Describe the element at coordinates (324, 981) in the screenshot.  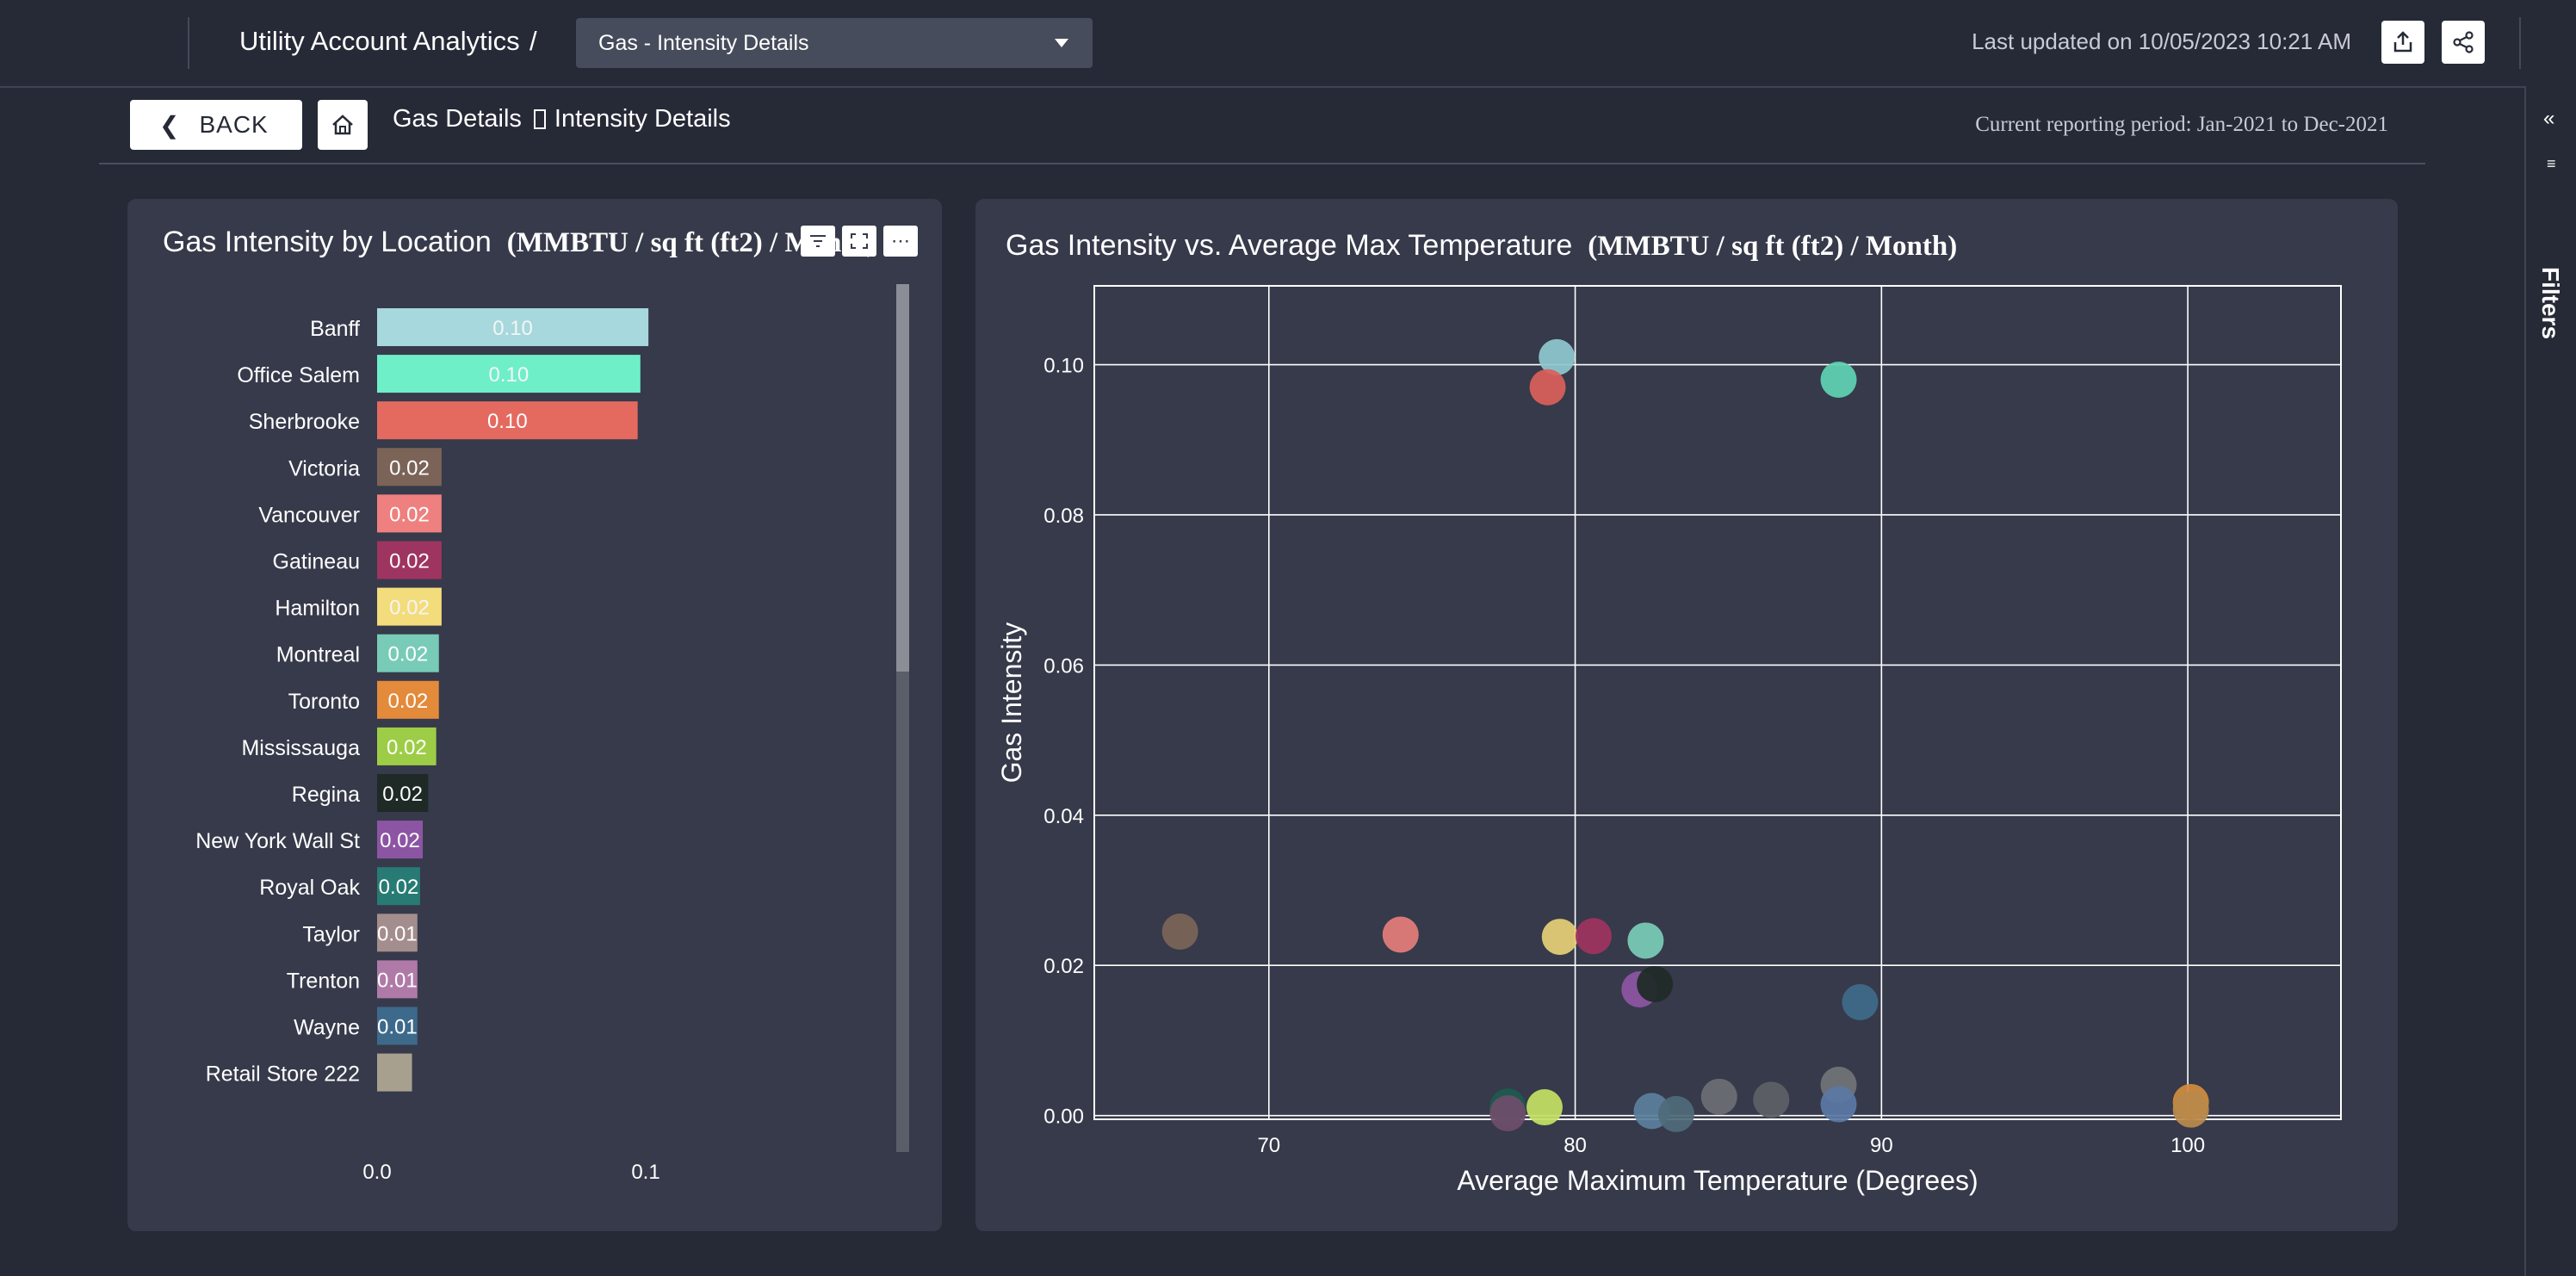
I see `bar-category-label: Trenton` at that location.